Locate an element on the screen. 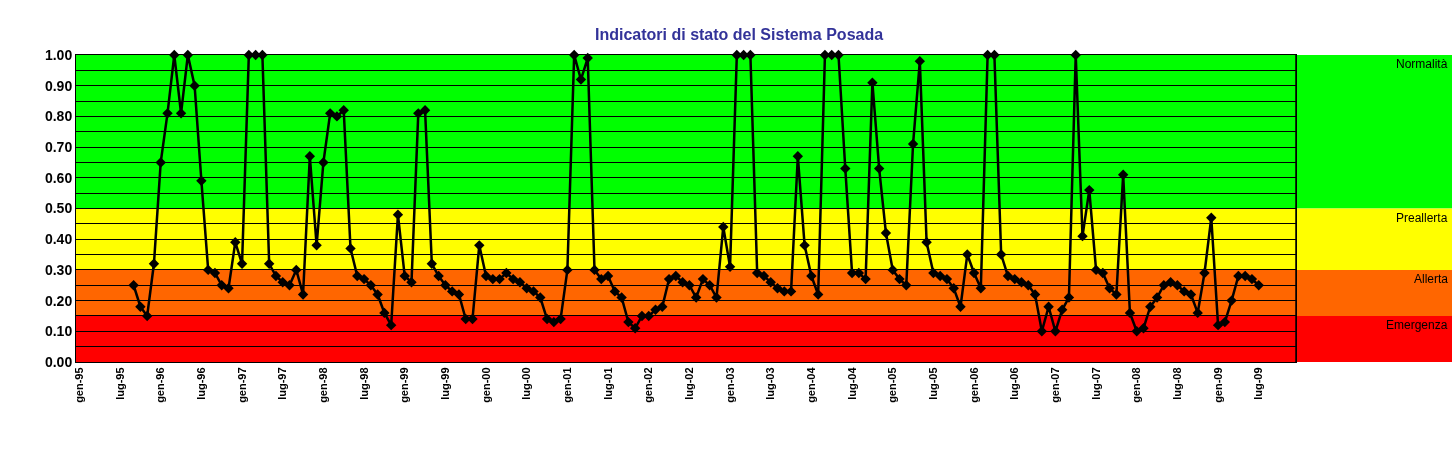 This screenshot has height=449, width=1452. x-tick-label: lug-07 is located at coordinates (1095, 383).